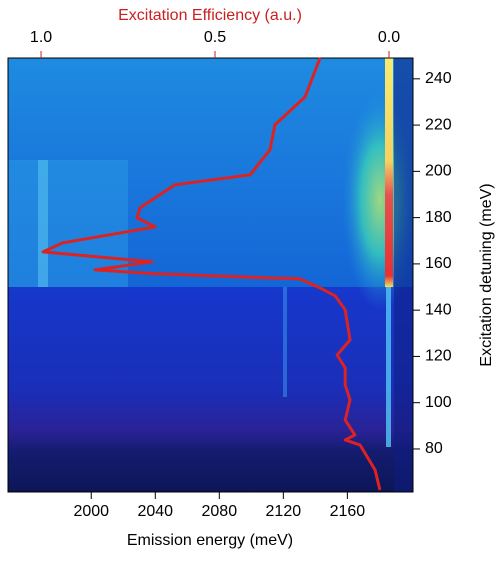 The height and width of the screenshot is (562, 500). Describe the element at coordinates (438, 124) in the screenshot. I see `y-tick-label: 220` at that location.